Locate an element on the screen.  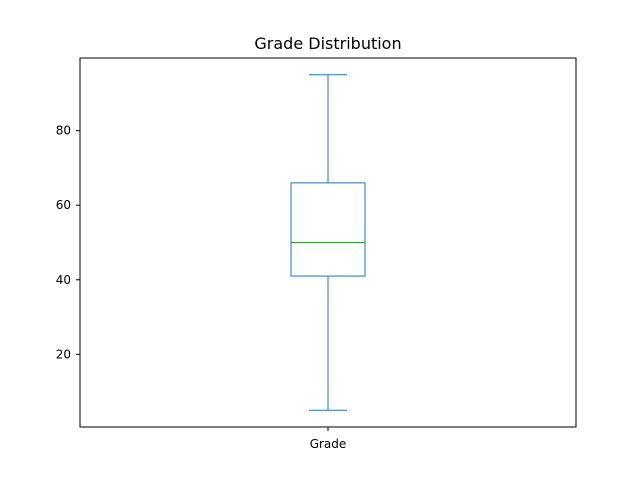
y-tick-label: 20 is located at coordinates (63, 354).